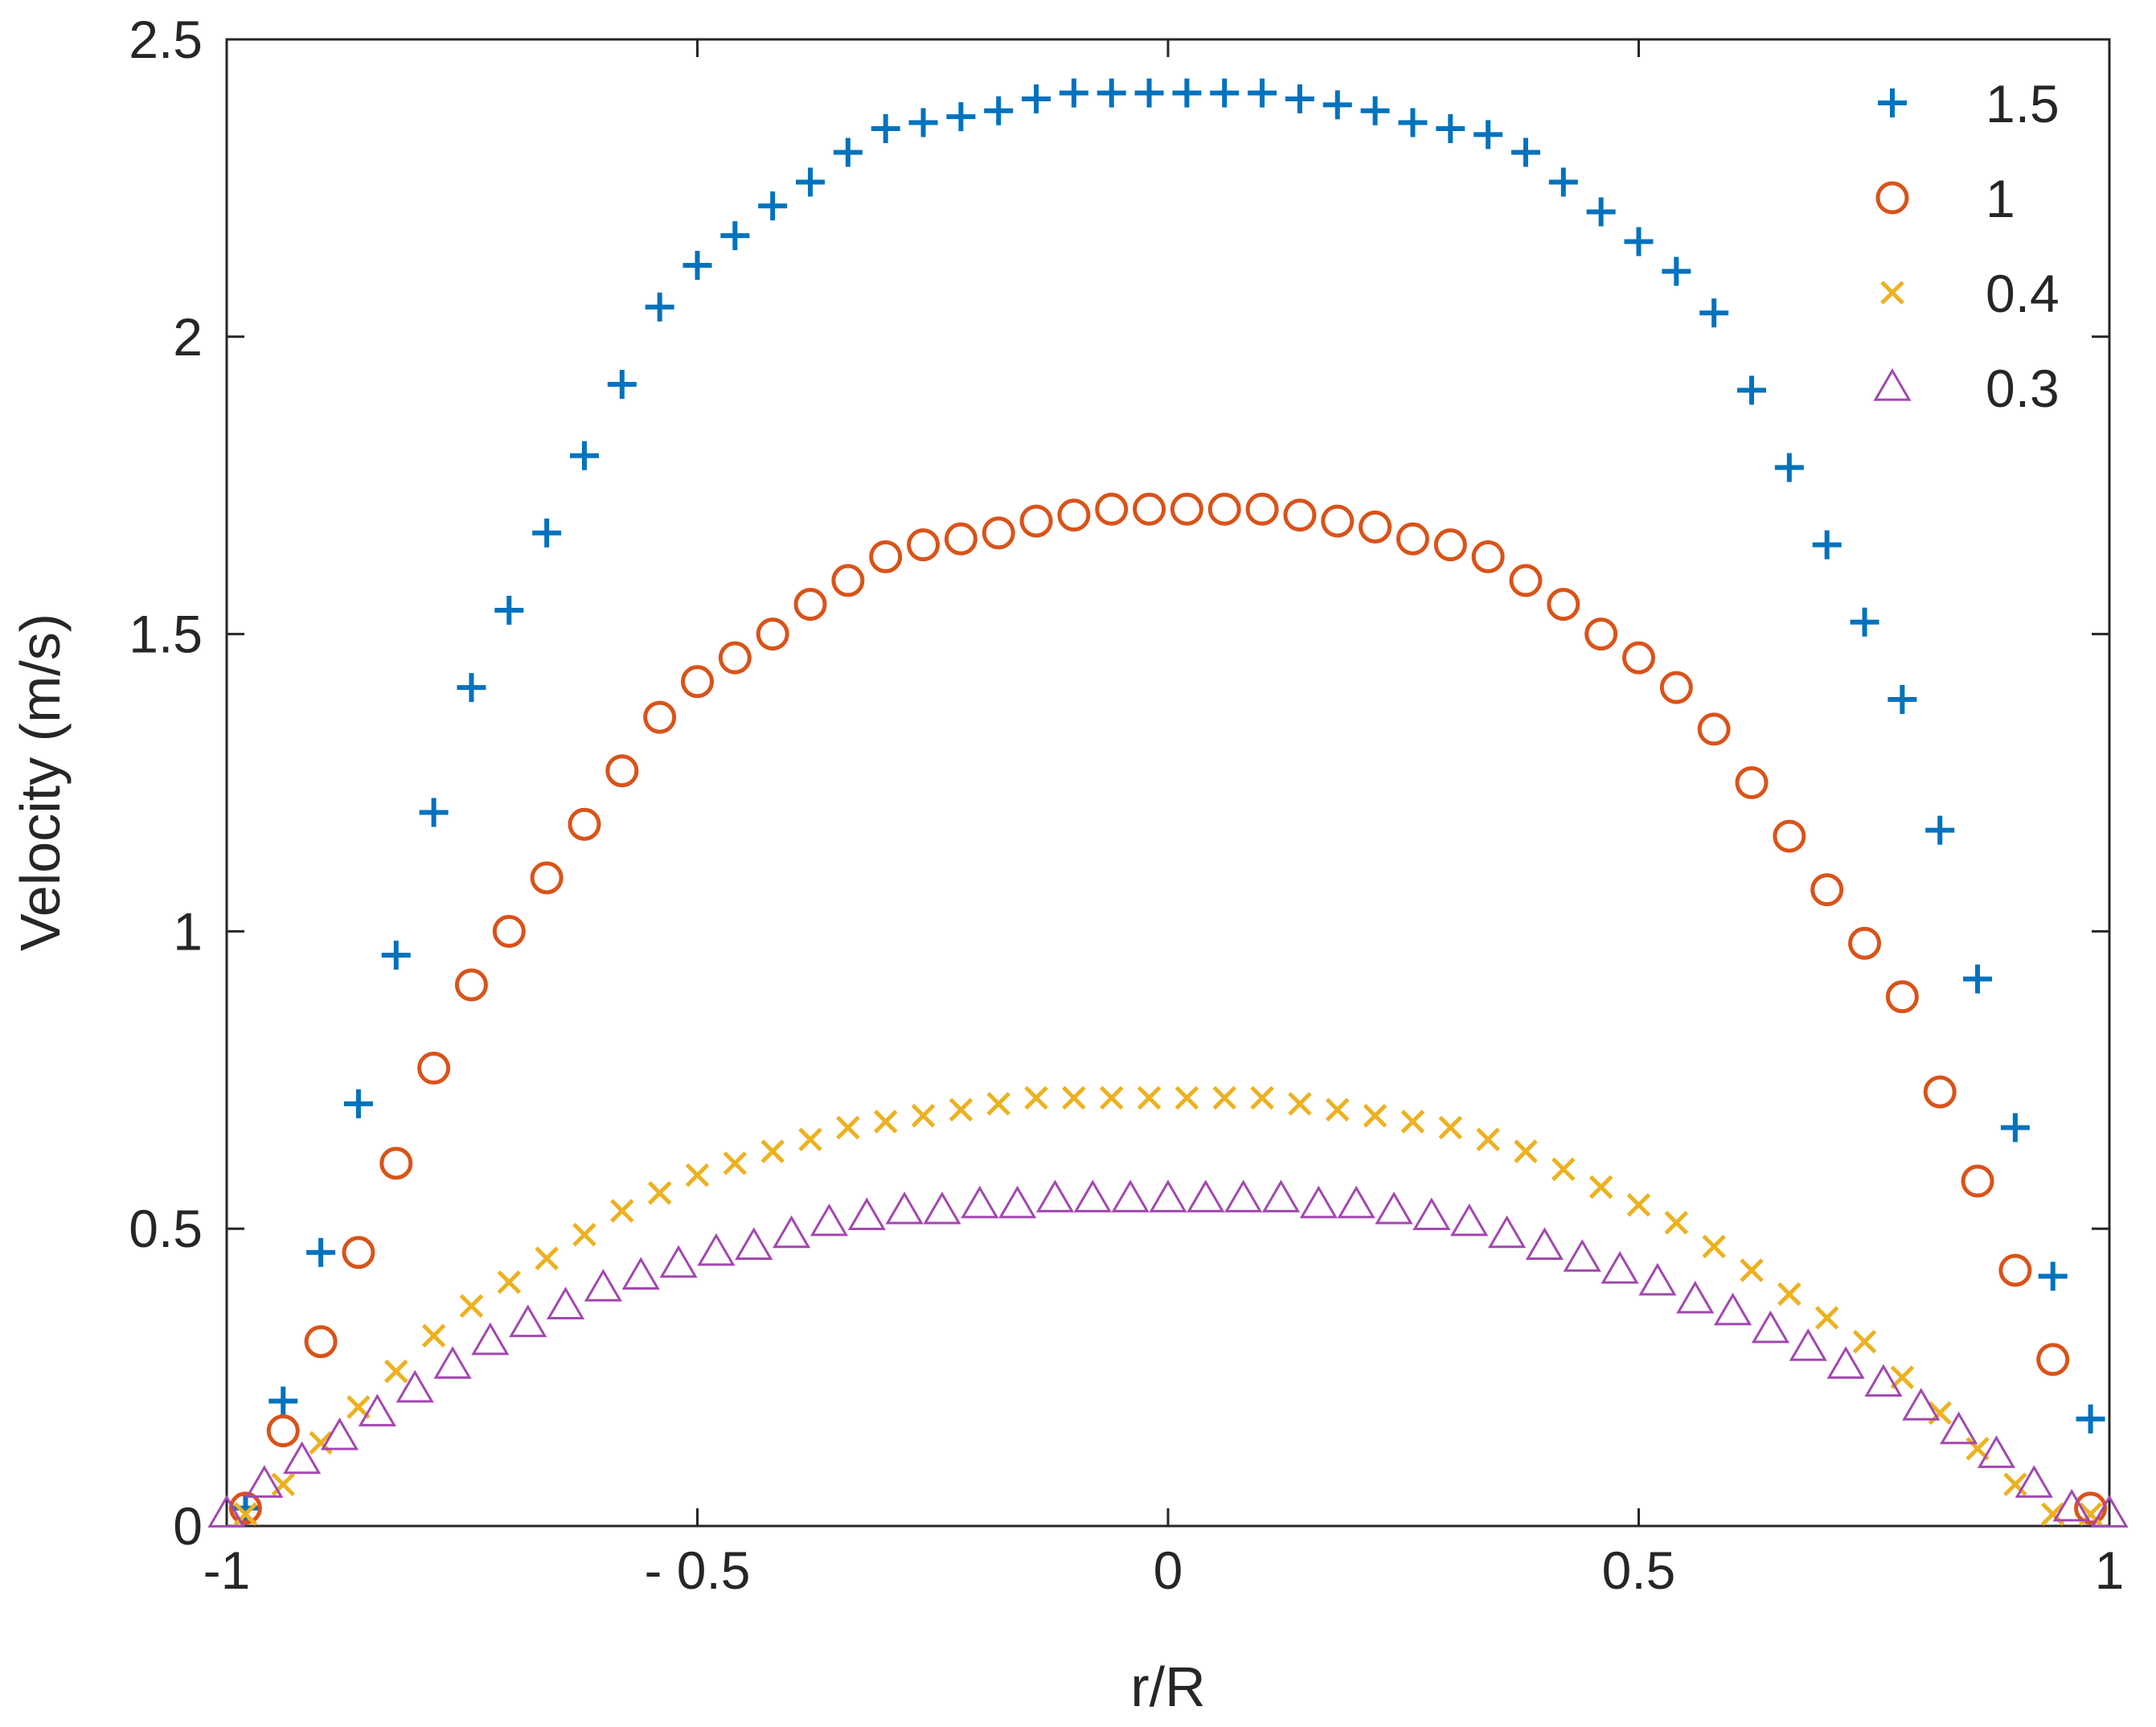 This screenshot has width=2156, height=1727. Describe the element at coordinates (2000, 199) in the screenshot. I see `legend-label: 1` at that location.